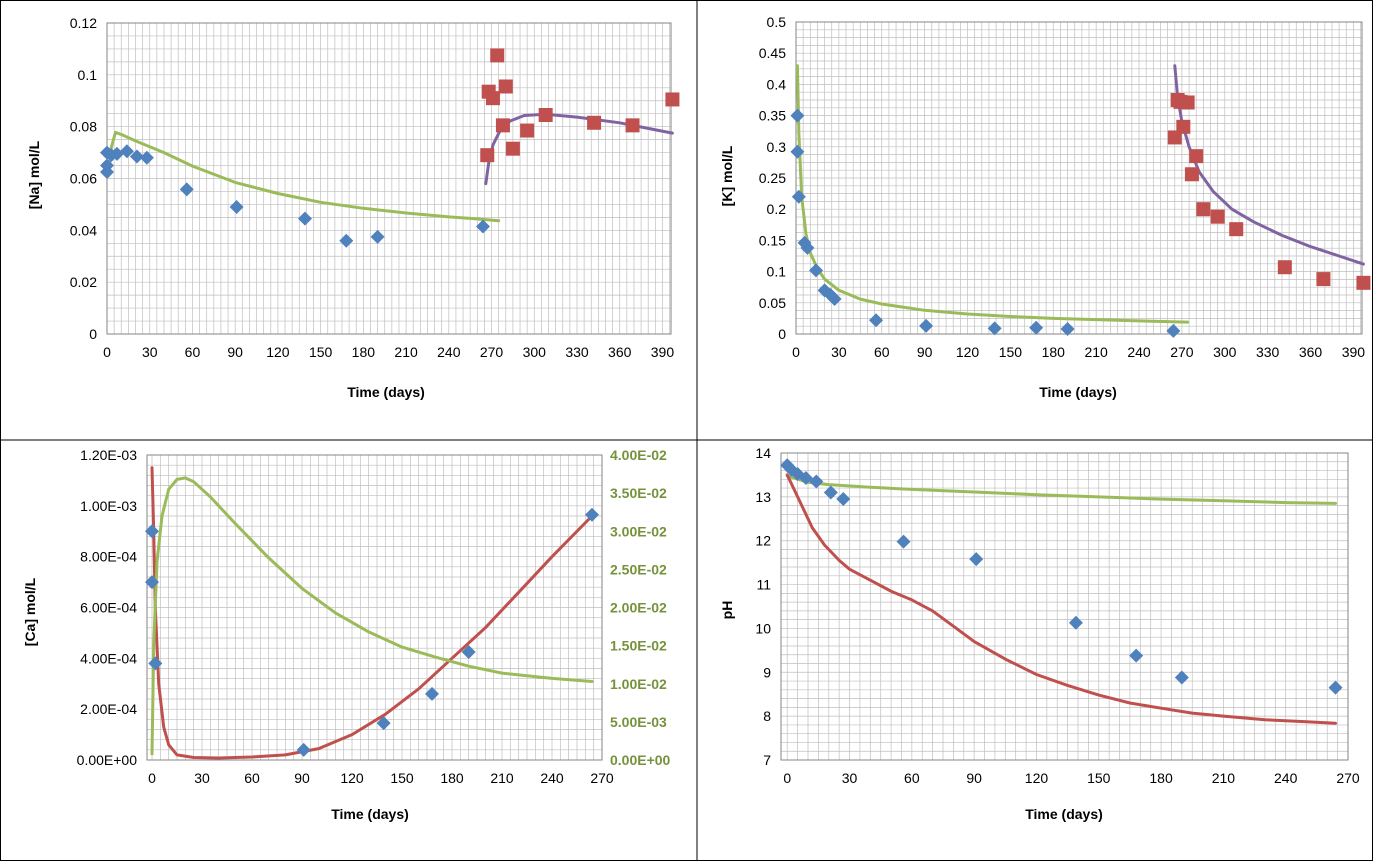 This screenshot has width=1373, height=861. What do you see at coordinates (777, 22) in the screenshot?
I see `y-tick-label: 0.5` at bounding box center [777, 22].